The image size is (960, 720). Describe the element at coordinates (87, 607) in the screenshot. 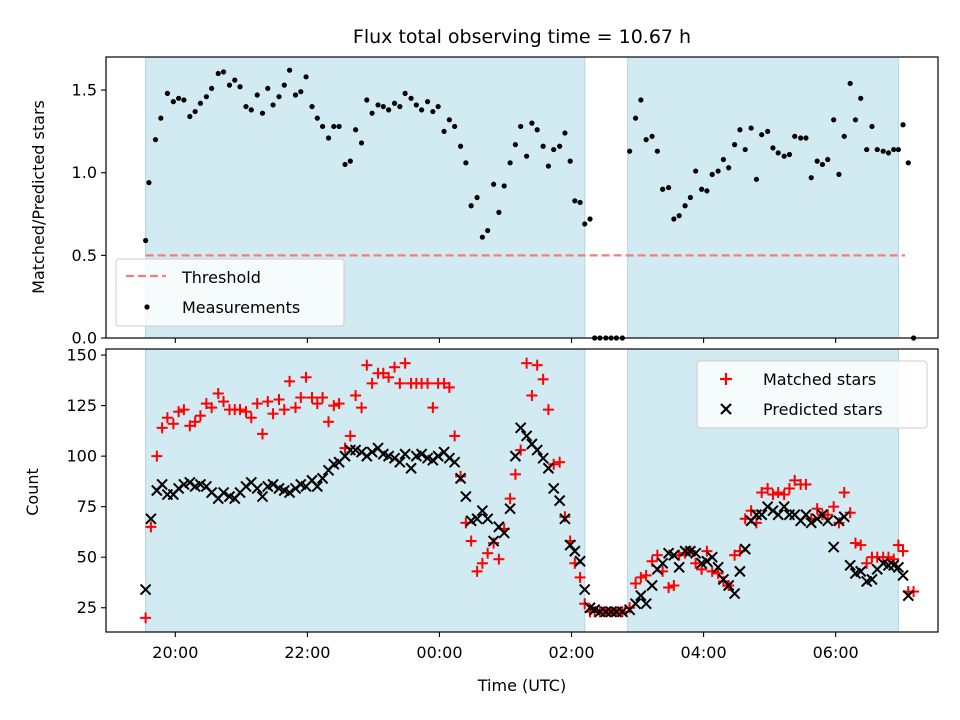

I see `bottom-y-tick-label: 25` at that location.